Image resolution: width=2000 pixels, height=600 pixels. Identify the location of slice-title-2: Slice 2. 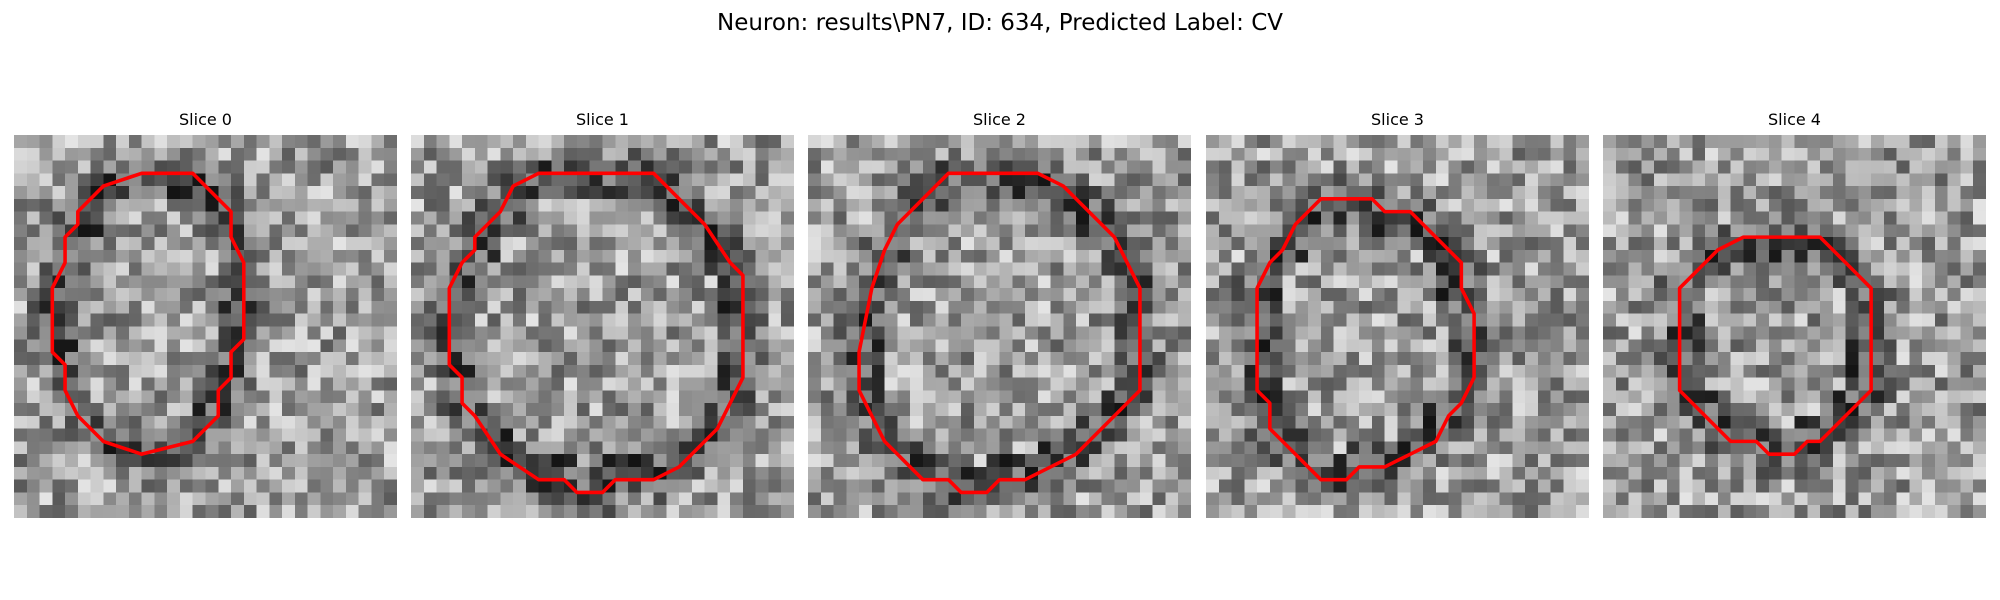
(999, 119).